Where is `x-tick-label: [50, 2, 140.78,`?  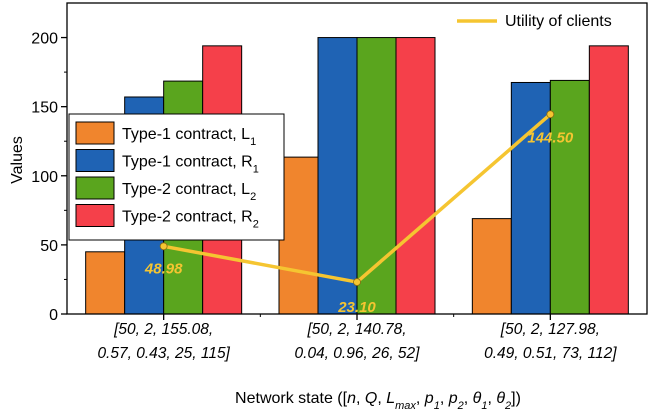 x-tick-label: [50, 2, 140.78, is located at coordinates (356, 329).